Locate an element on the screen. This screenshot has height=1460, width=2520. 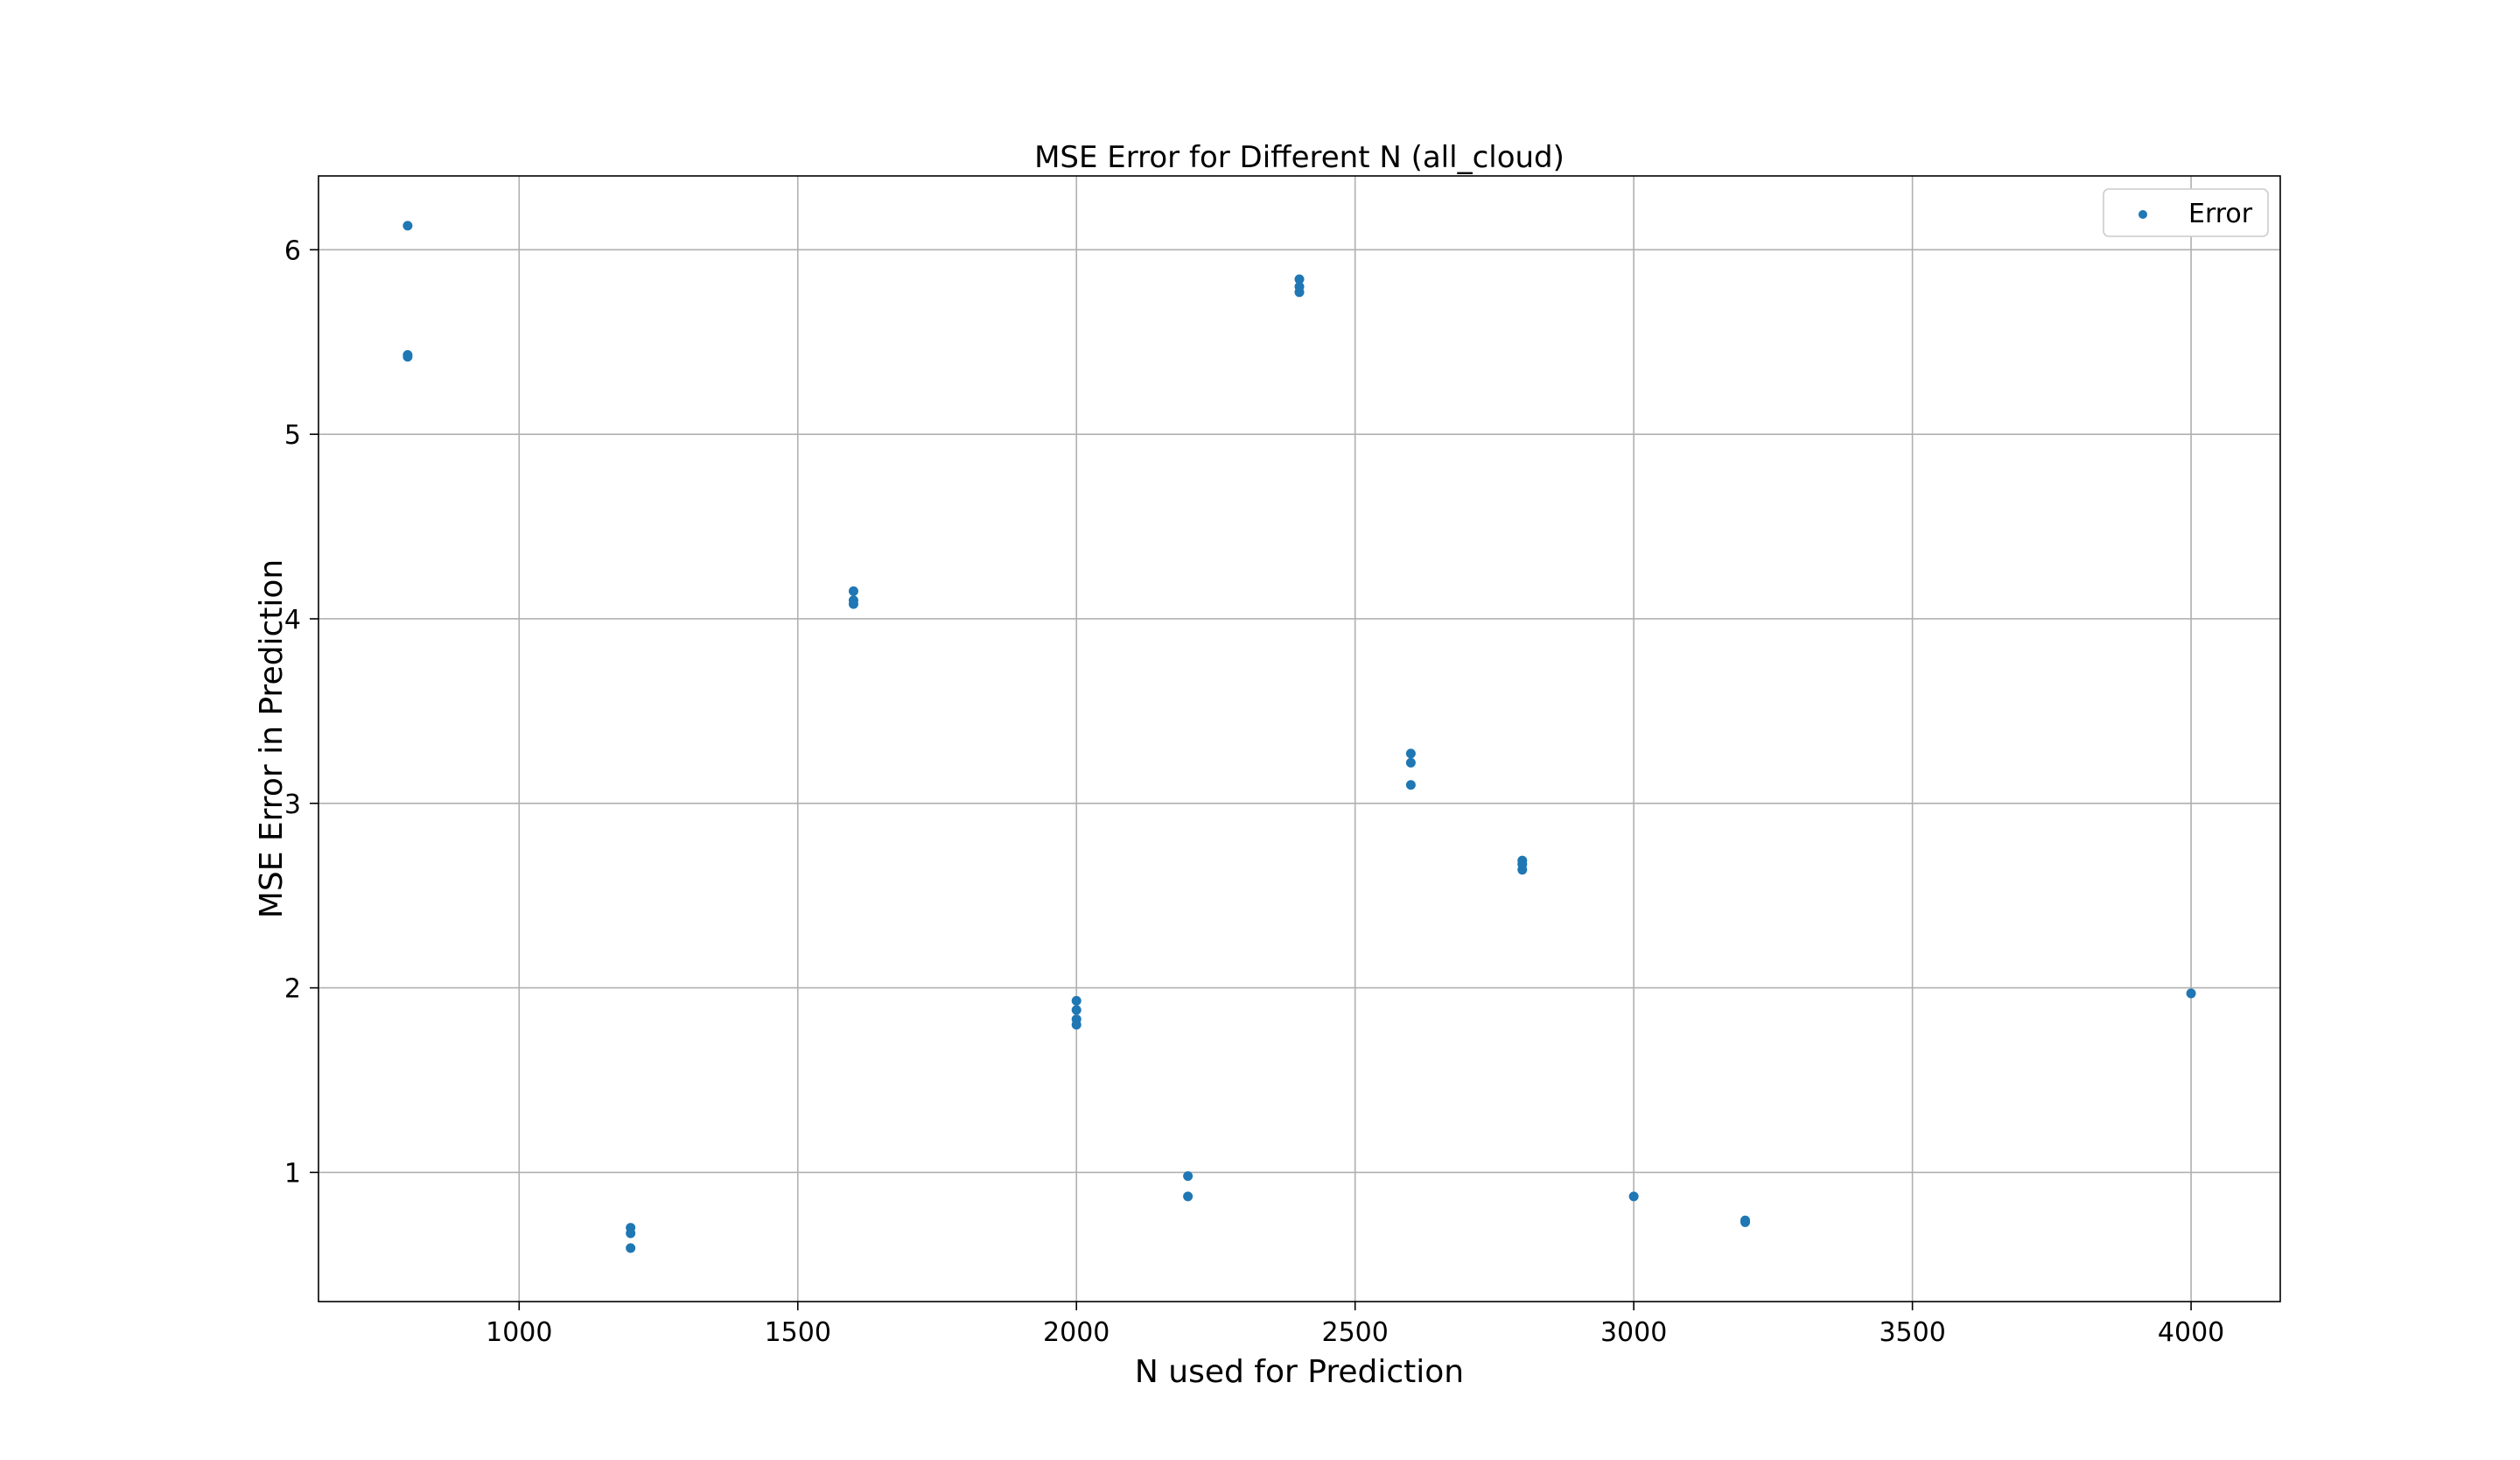
legend-box is located at coordinates (2186, 213).